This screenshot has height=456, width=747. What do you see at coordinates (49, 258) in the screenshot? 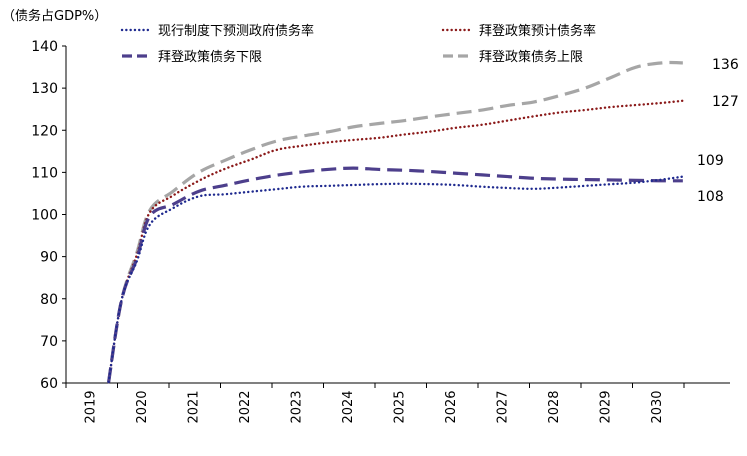
I see `y-tick-label: 90` at bounding box center [49, 258].